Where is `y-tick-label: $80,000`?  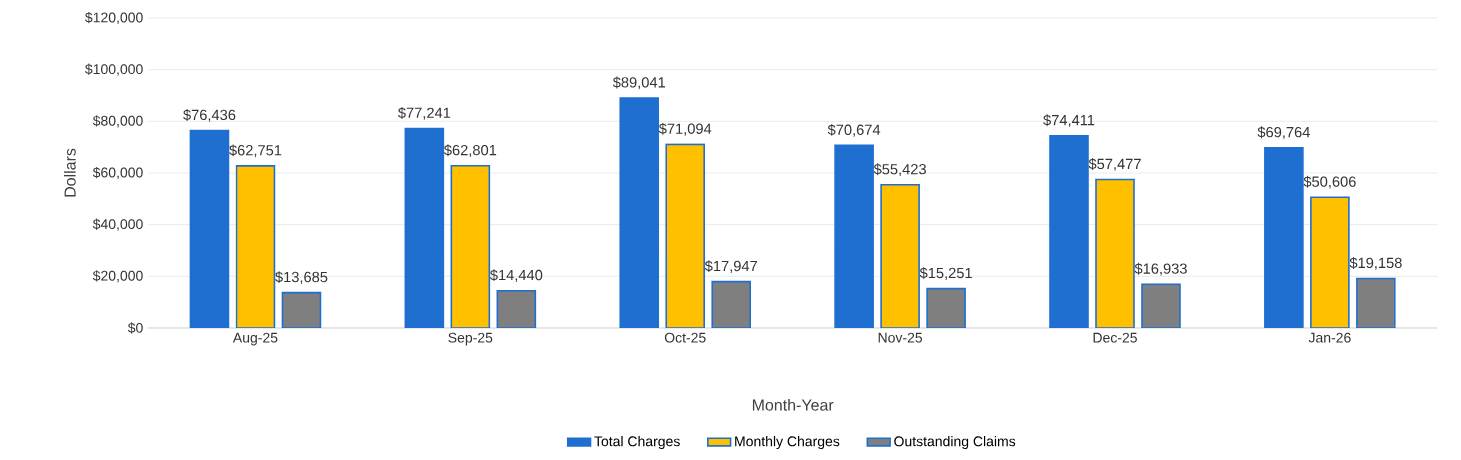 y-tick-label: $80,000 is located at coordinates (117, 121).